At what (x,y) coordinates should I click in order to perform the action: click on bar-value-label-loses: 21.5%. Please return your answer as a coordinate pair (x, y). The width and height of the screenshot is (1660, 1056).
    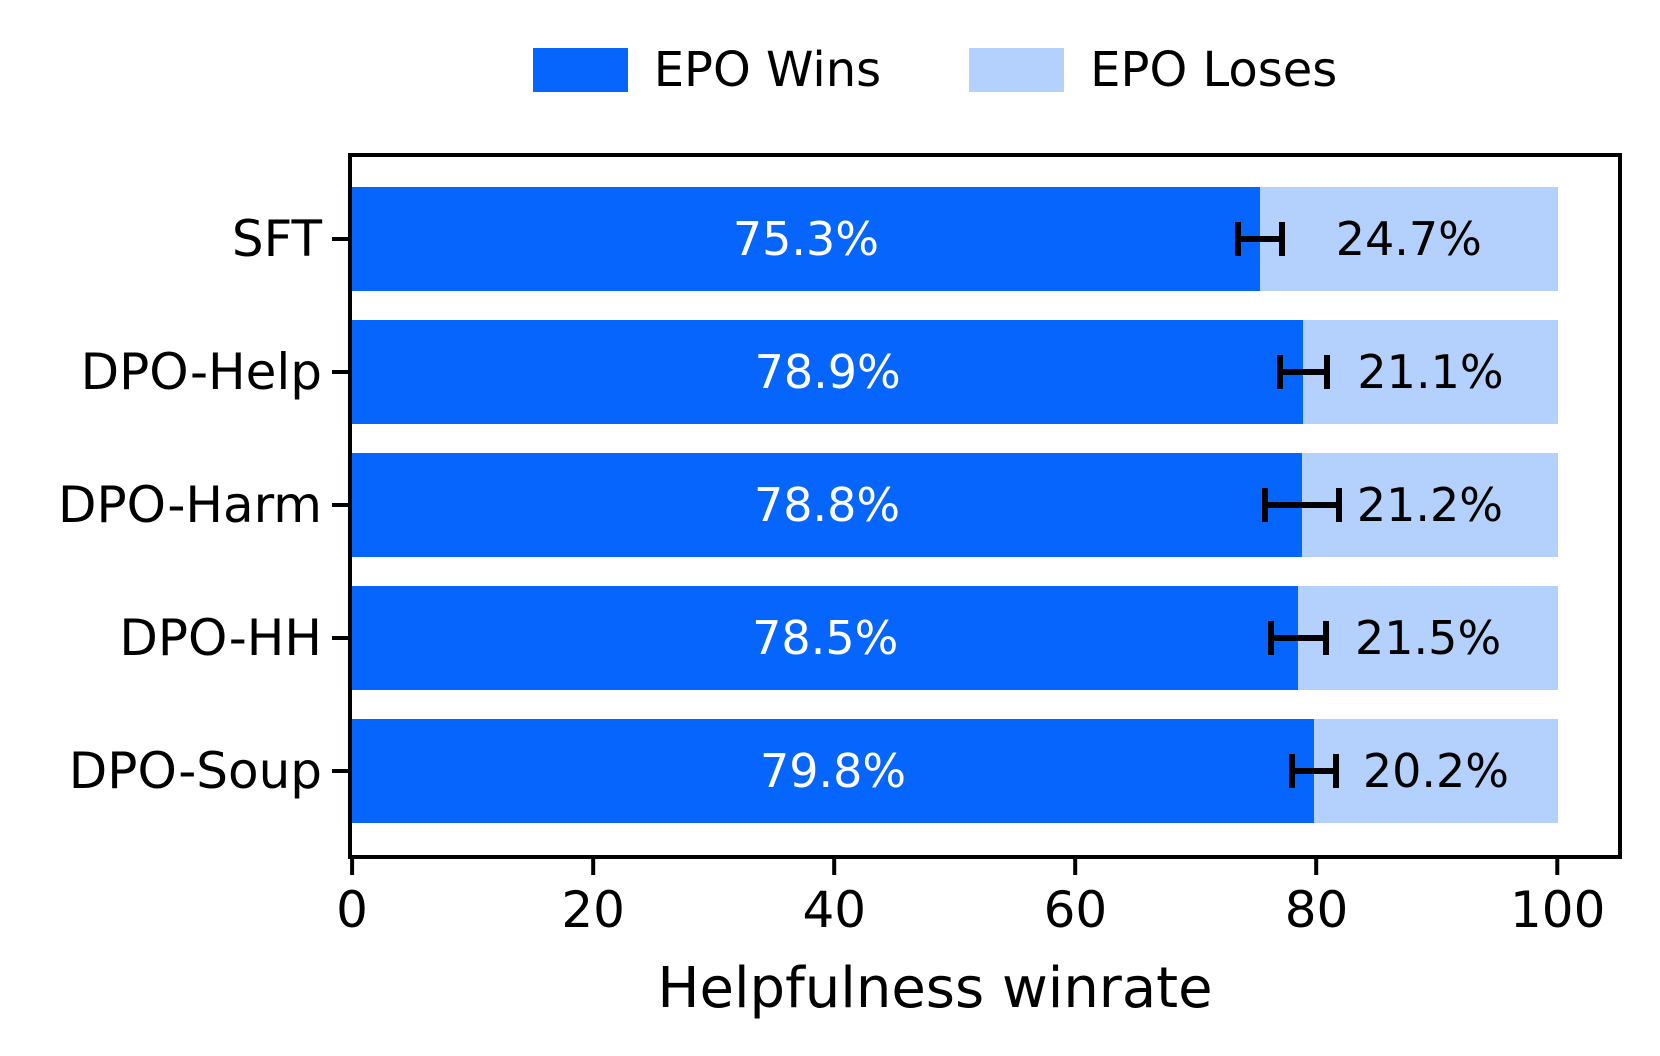
    Looking at the image, I should click on (1428, 638).